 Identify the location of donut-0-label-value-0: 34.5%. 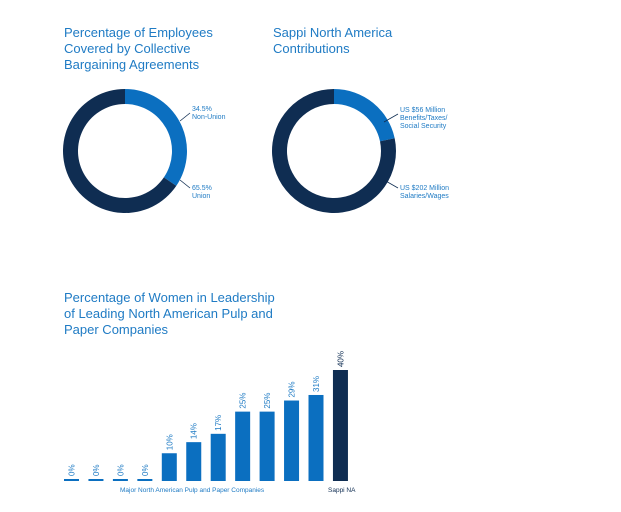
(202, 109).